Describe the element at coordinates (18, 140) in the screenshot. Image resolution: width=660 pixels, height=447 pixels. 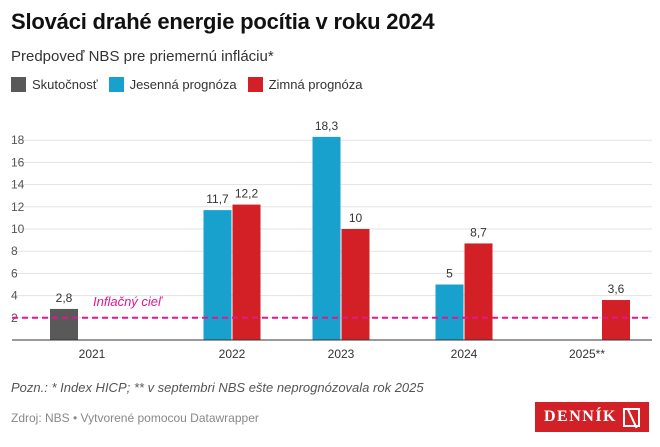
I see `y-tick-label: 18` at that location.